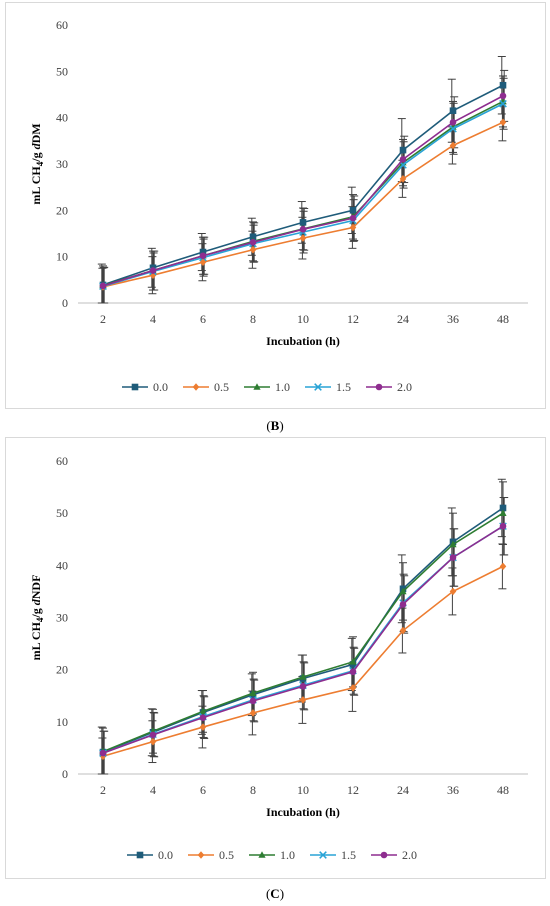 Image resolution: width=550 pixels, height=906 pixels. What do you see at coordinates (37, 618) in the screenshot?
I see `y-axis-title: mL CH4/g dNDF` at bounding box center [37, 618].